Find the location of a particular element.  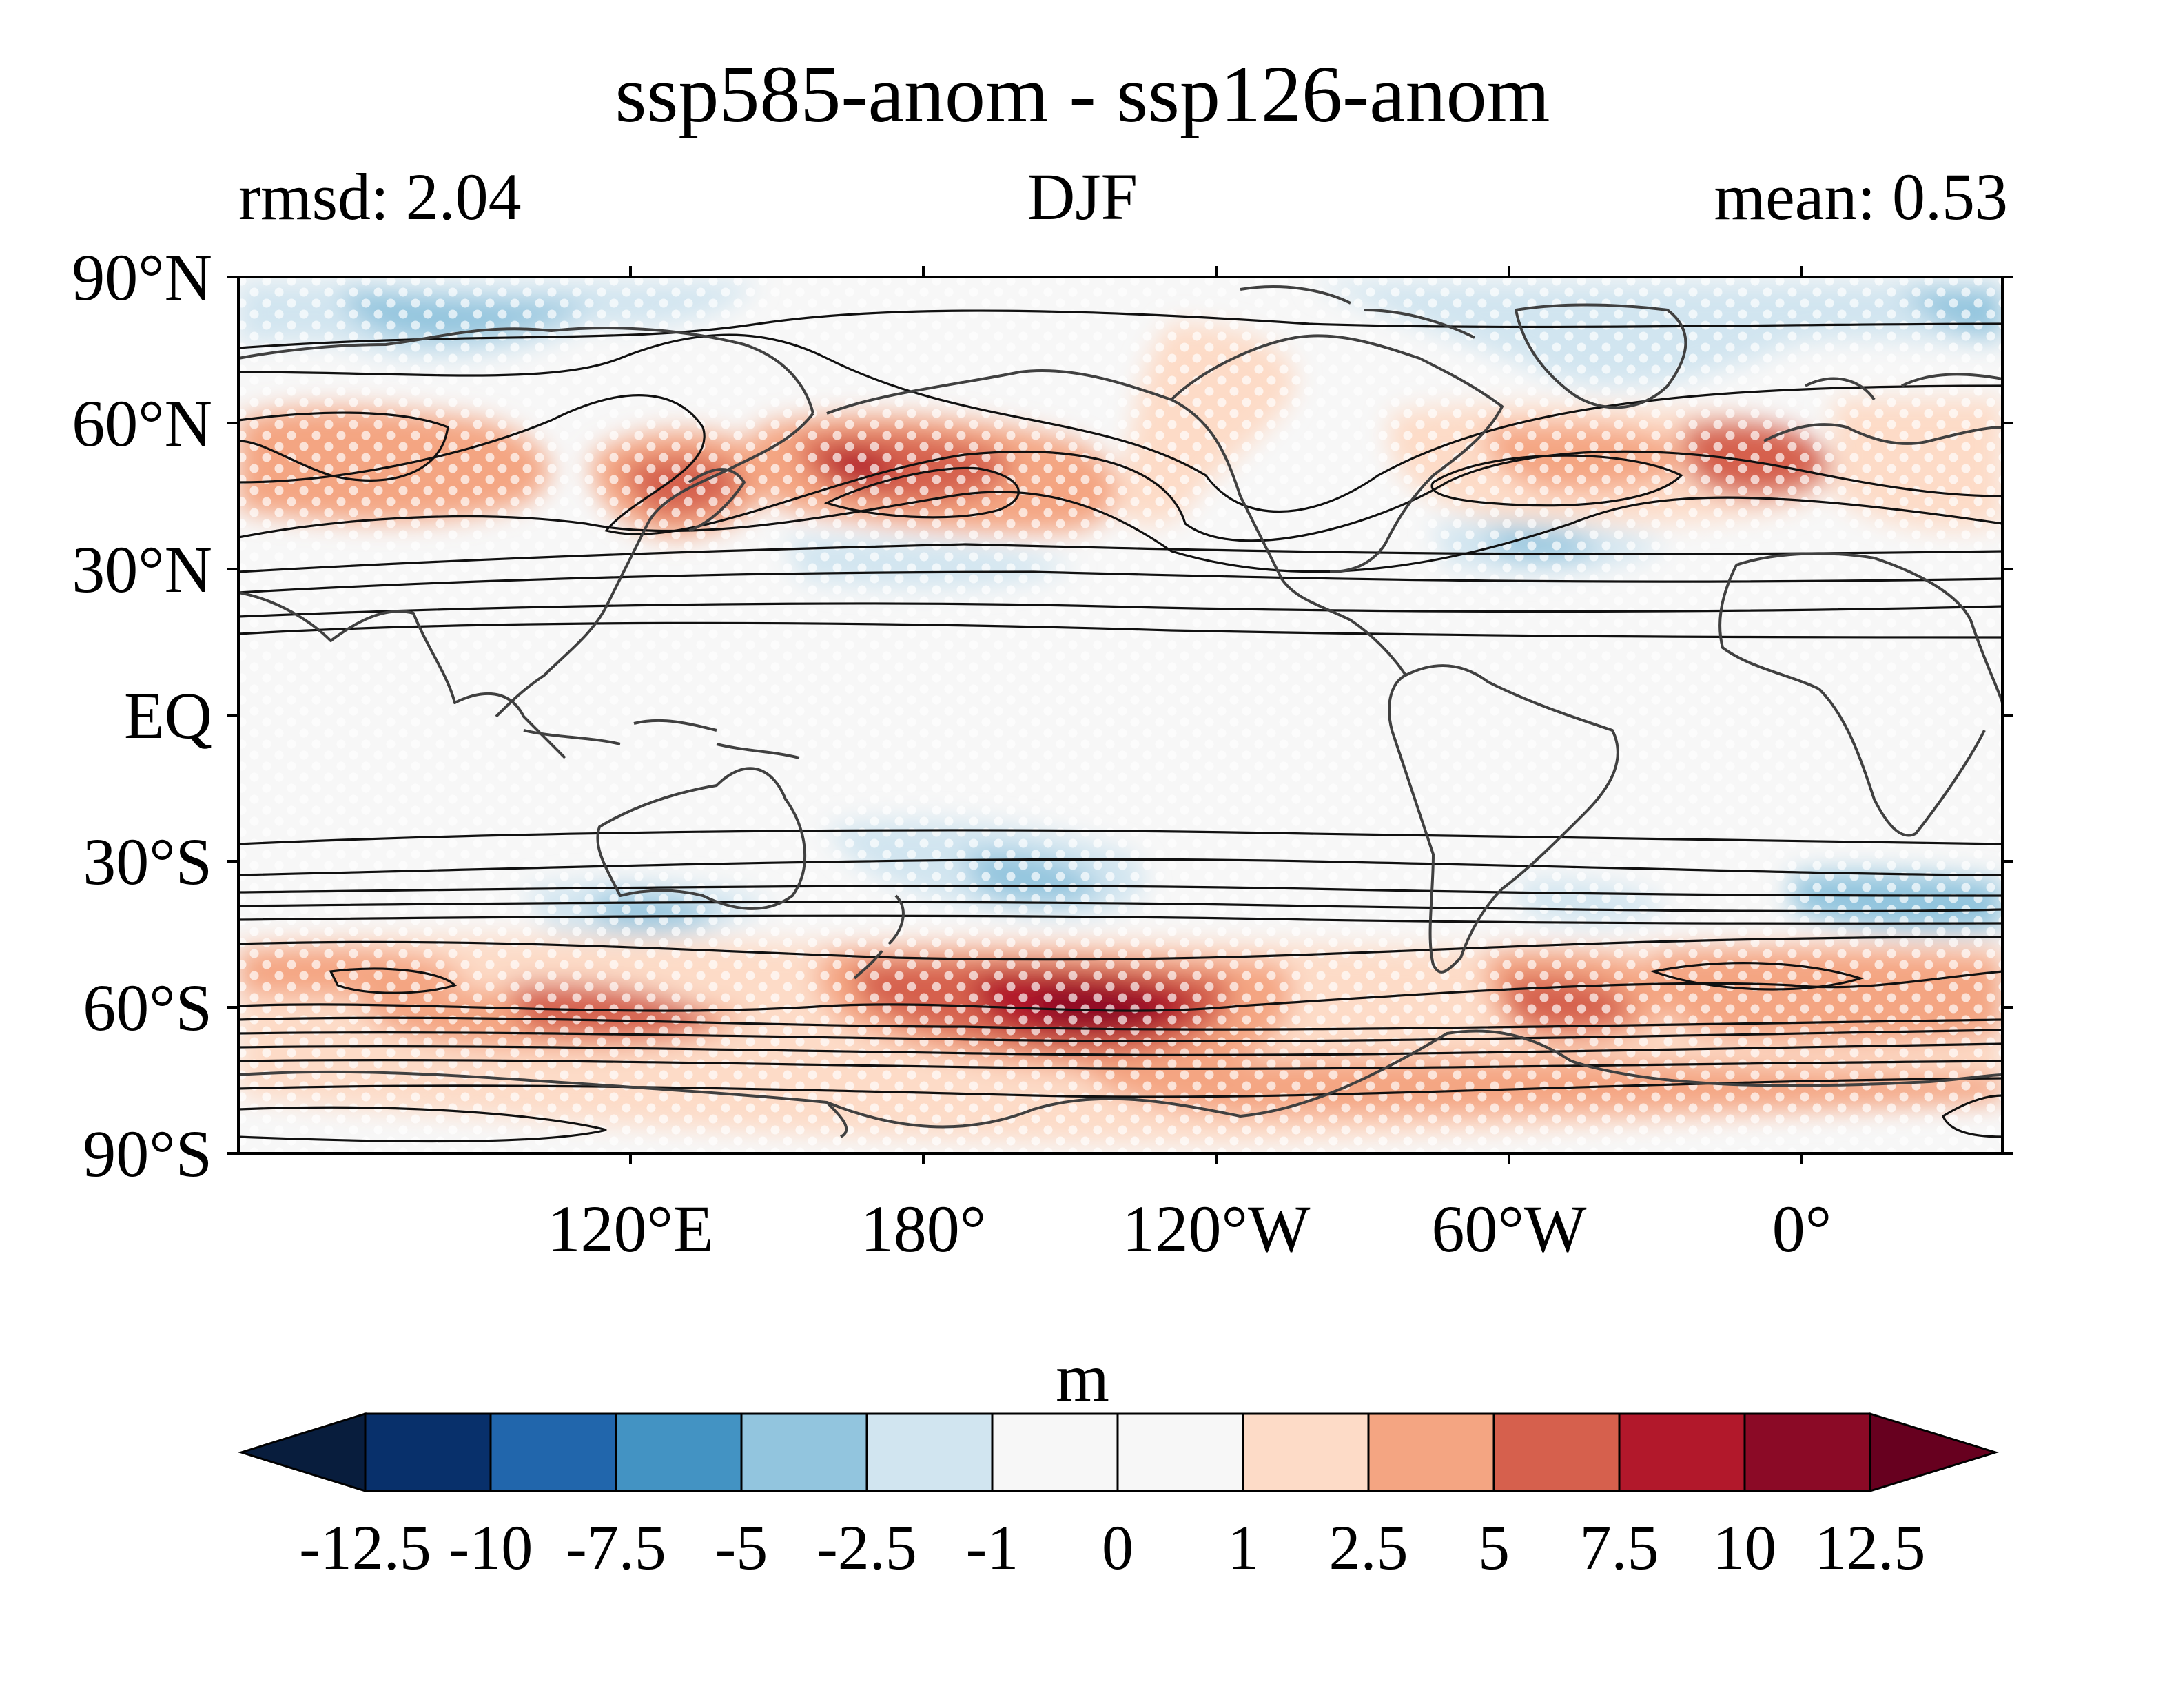

colorbar-tick: -1 is located at coordinates (992, 1547).